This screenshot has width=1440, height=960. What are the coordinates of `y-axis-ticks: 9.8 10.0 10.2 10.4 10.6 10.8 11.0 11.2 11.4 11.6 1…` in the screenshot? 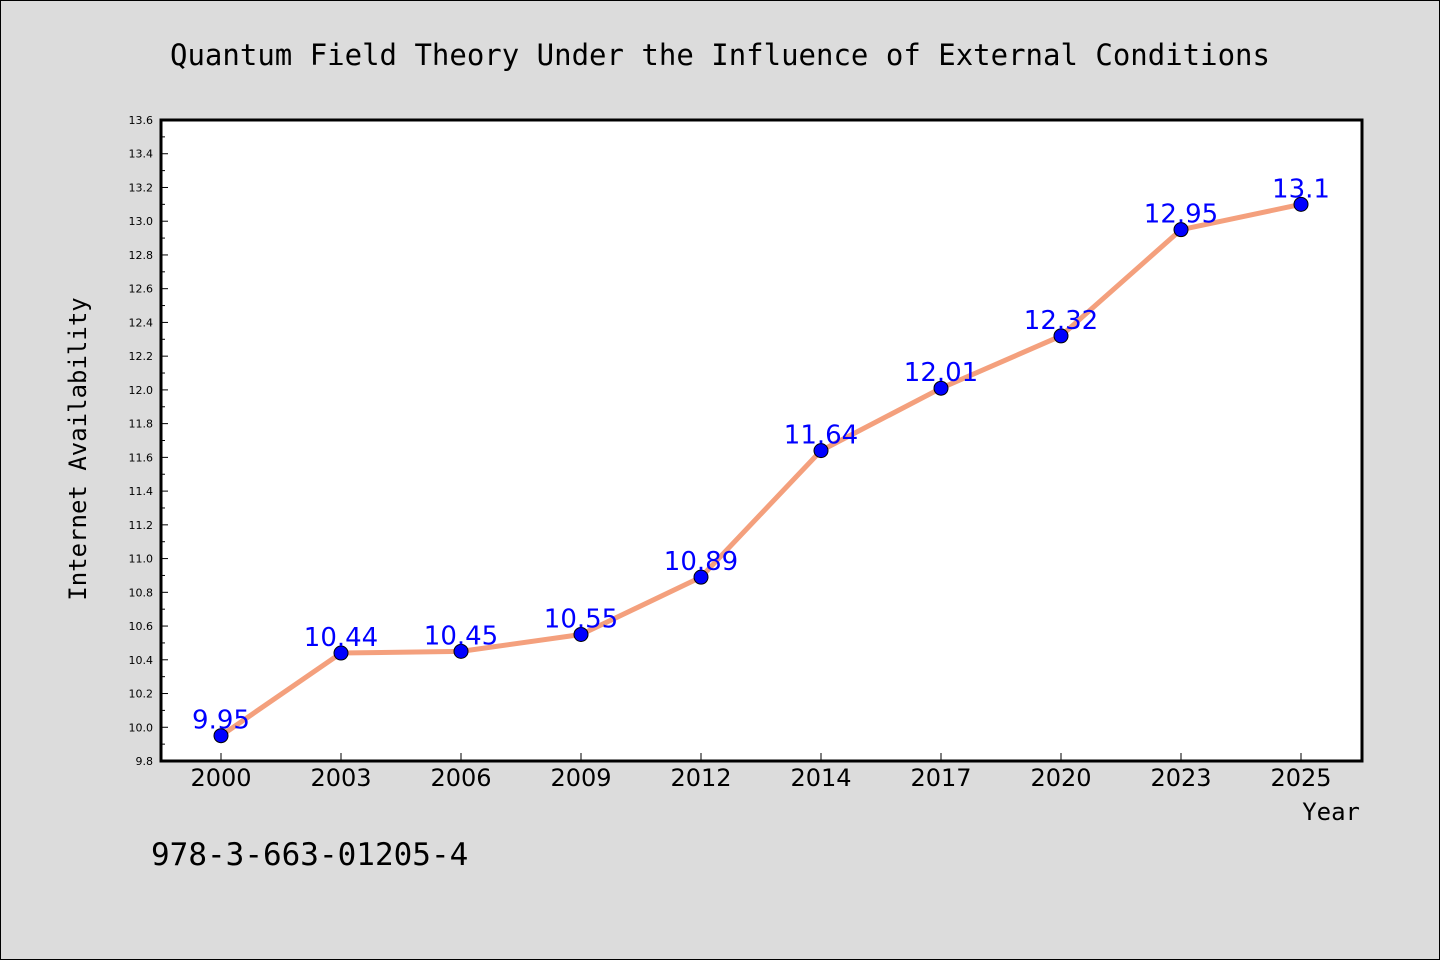 It's located at (148, 441).